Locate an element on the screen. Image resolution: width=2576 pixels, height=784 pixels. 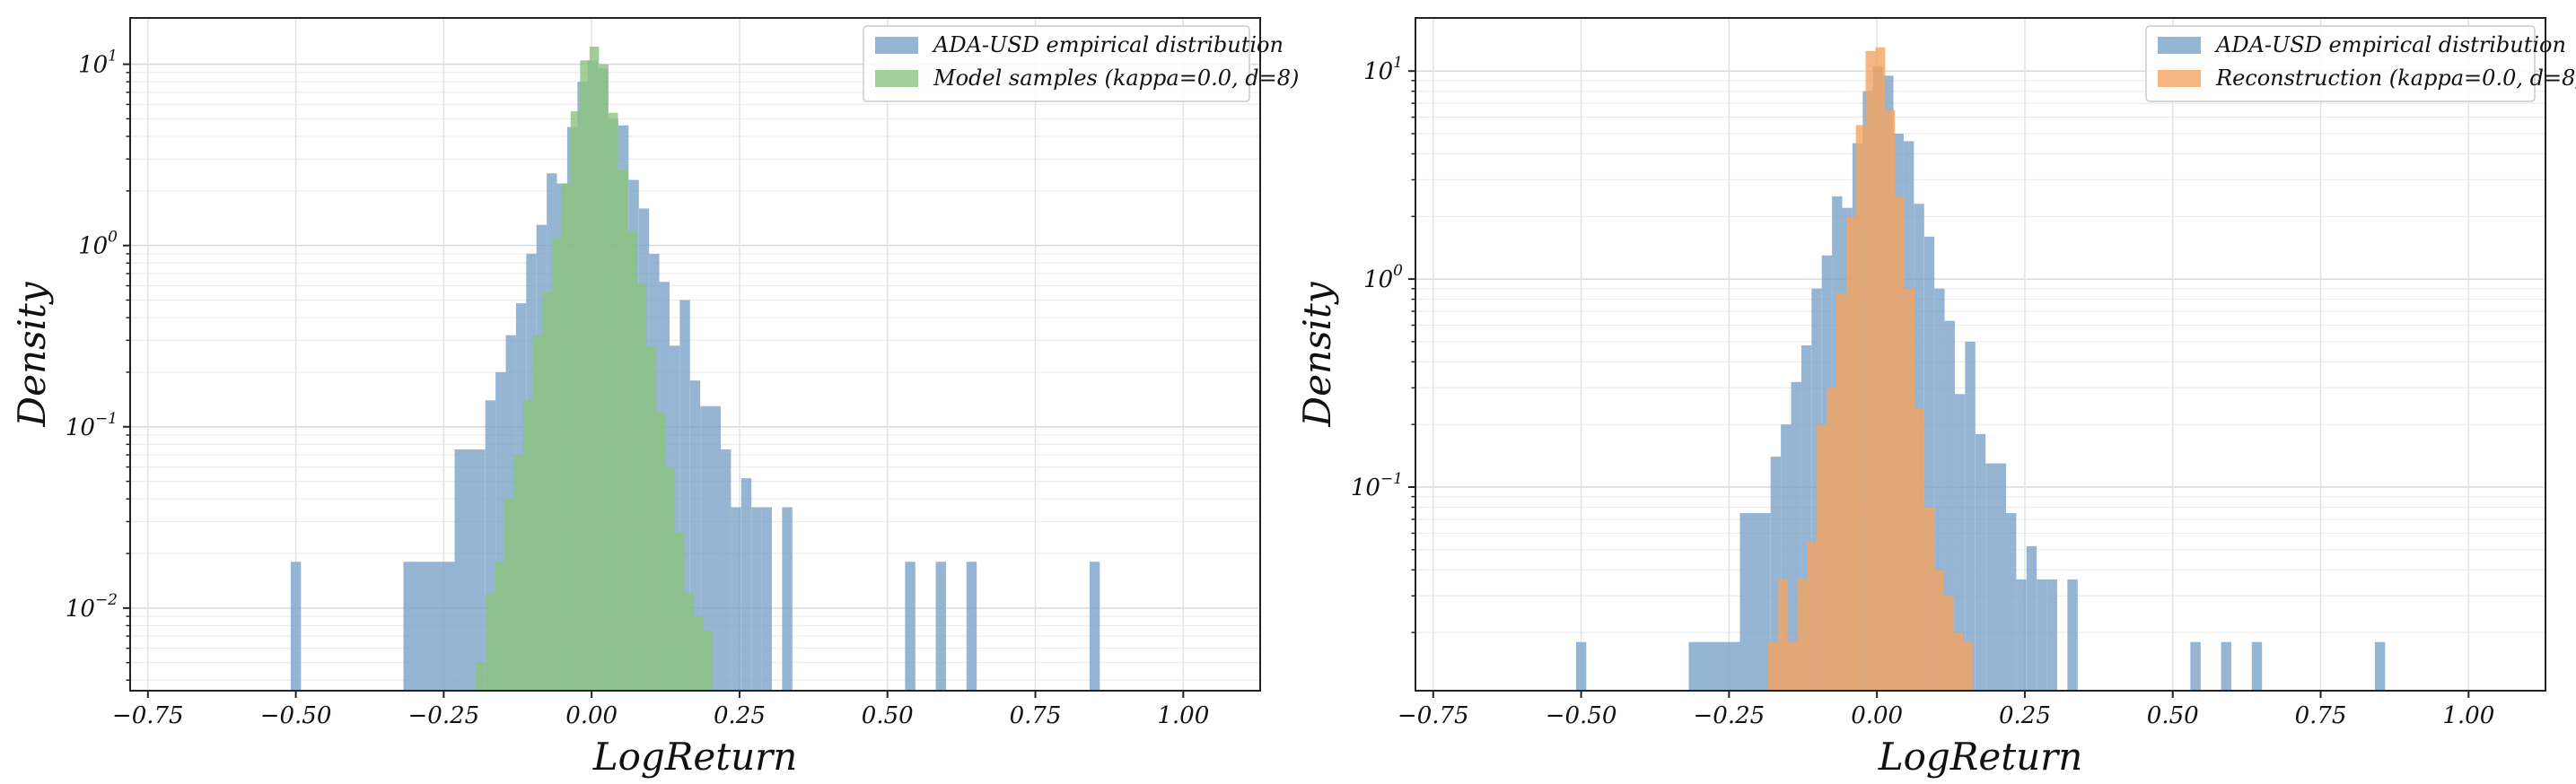
x-tick-label: −0.25 is located at coordinates (1730, 716).